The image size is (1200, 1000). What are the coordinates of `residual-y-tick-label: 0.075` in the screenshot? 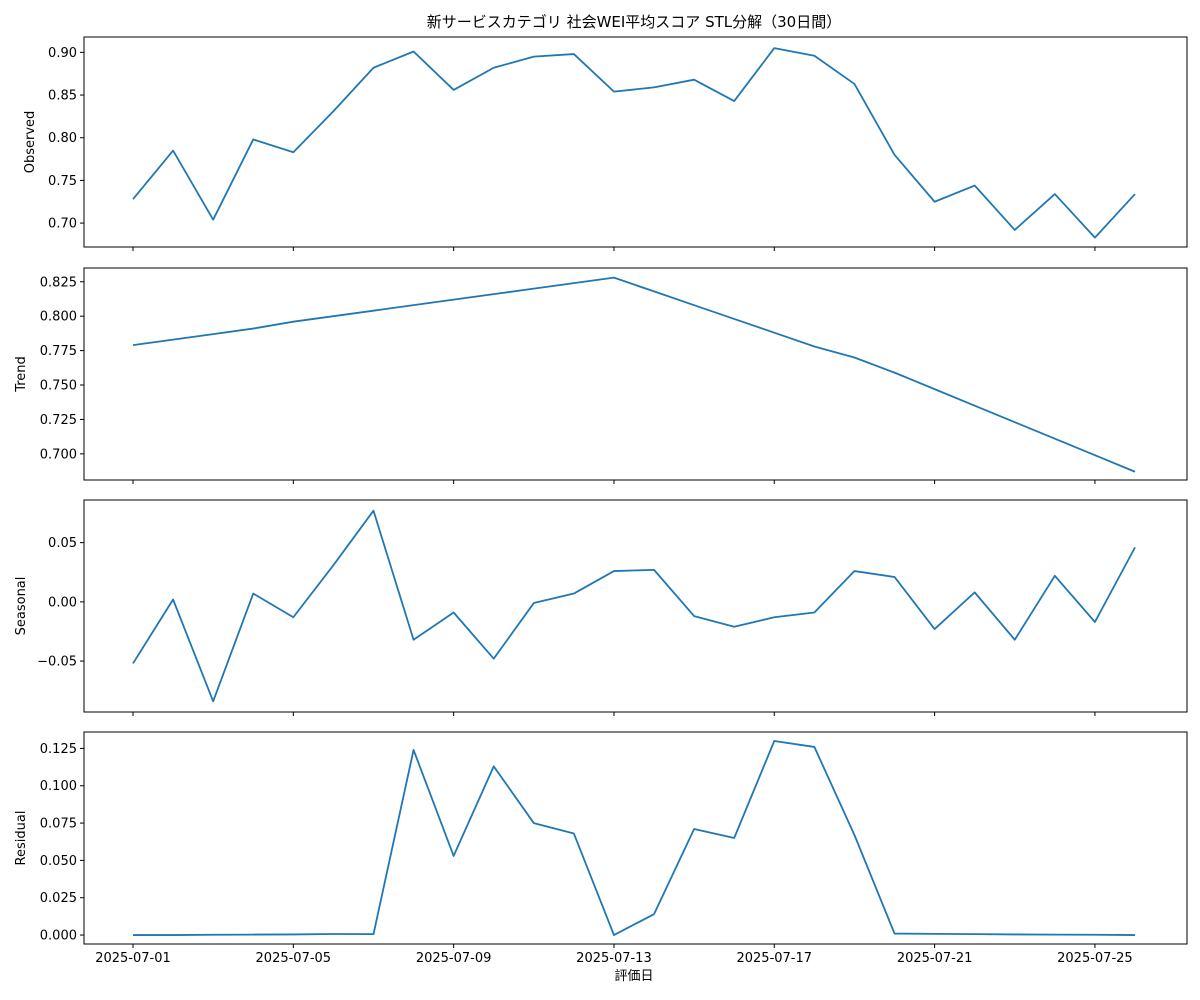 It's located at (58, 824).